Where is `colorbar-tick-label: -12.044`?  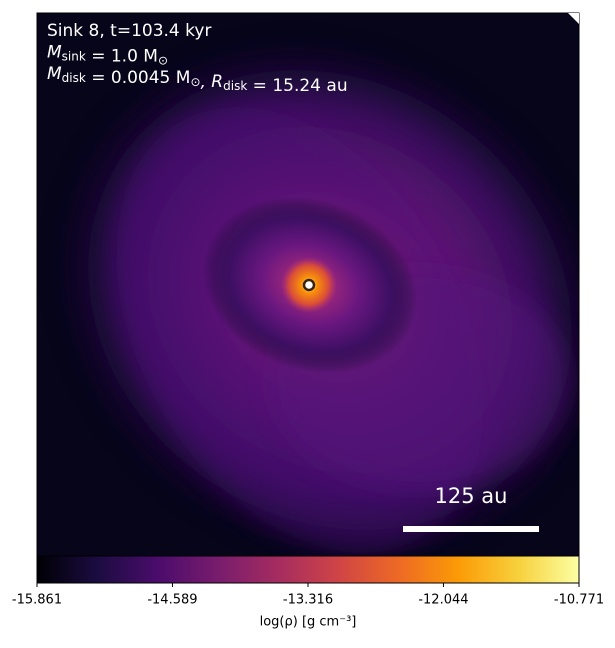
colorbar-tick-label: -12.044 is located at coordinates (443, 600).